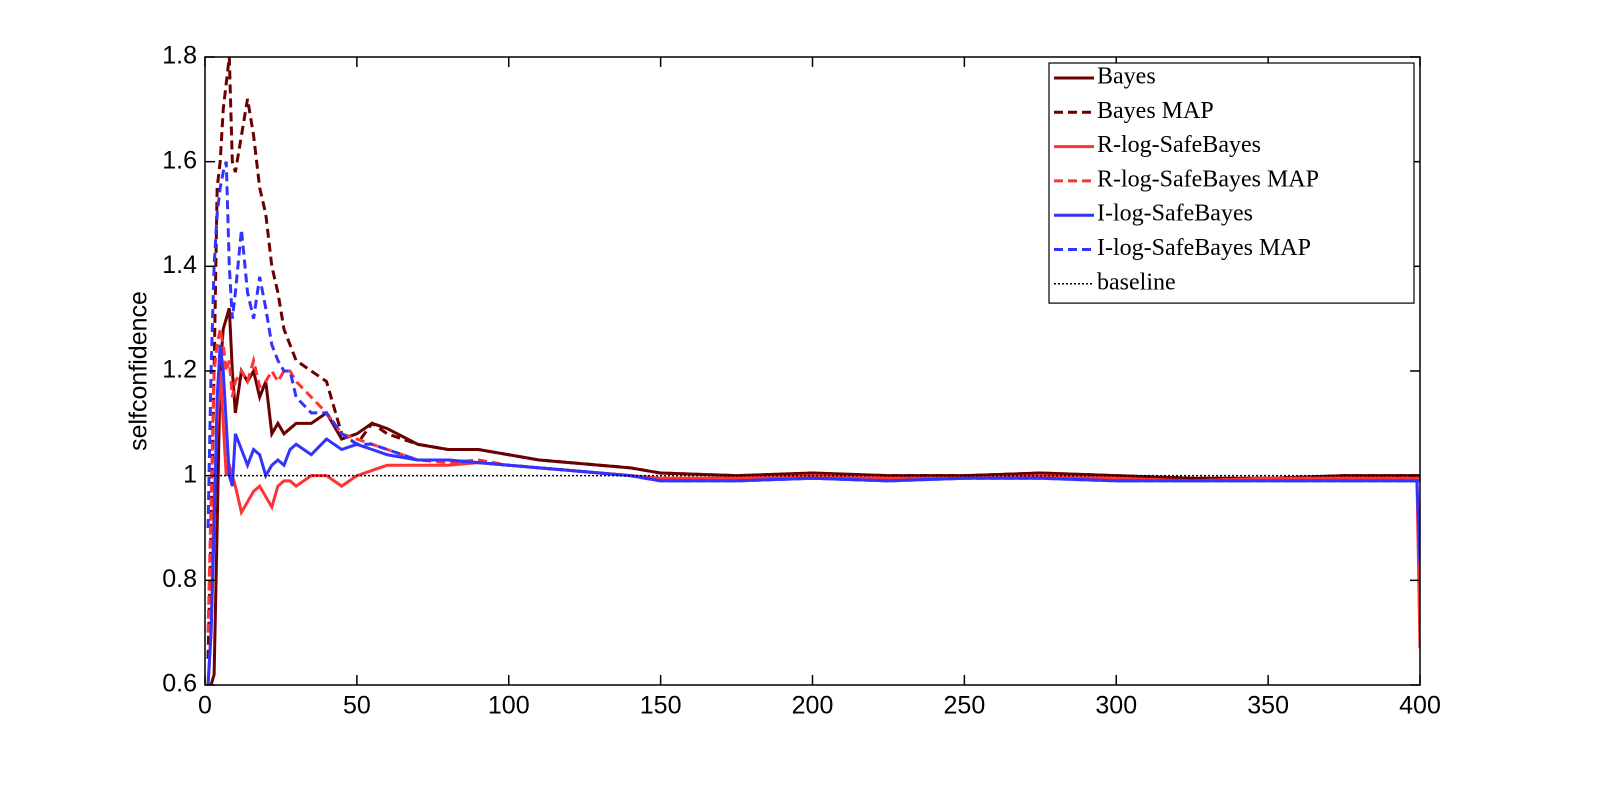 Image resolution: width=1601 pixels, height=785 pixels. I want to click on x-tick-label: 350, so click(1268, 706).